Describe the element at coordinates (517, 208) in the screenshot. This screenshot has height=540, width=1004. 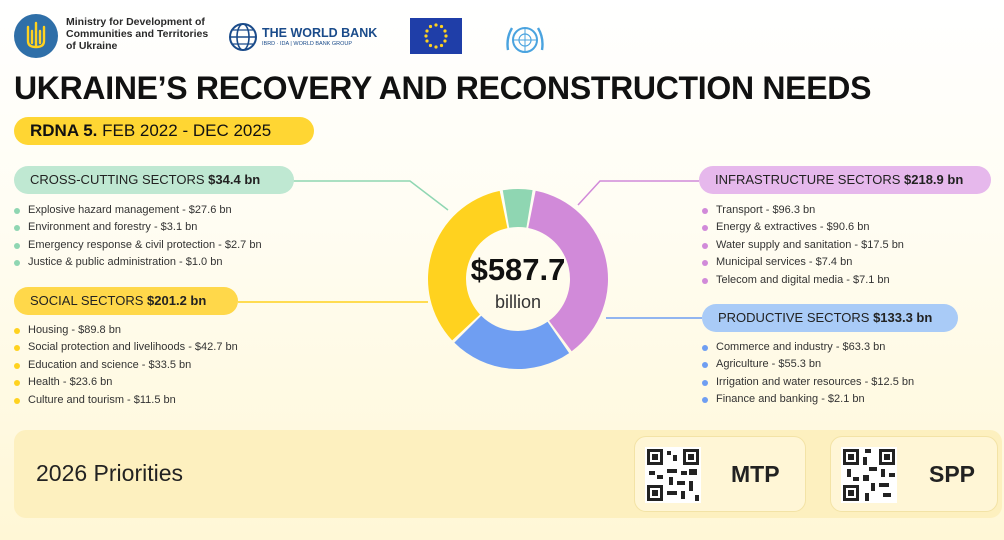
I see `donut-segment-cross-cutting` at that location.